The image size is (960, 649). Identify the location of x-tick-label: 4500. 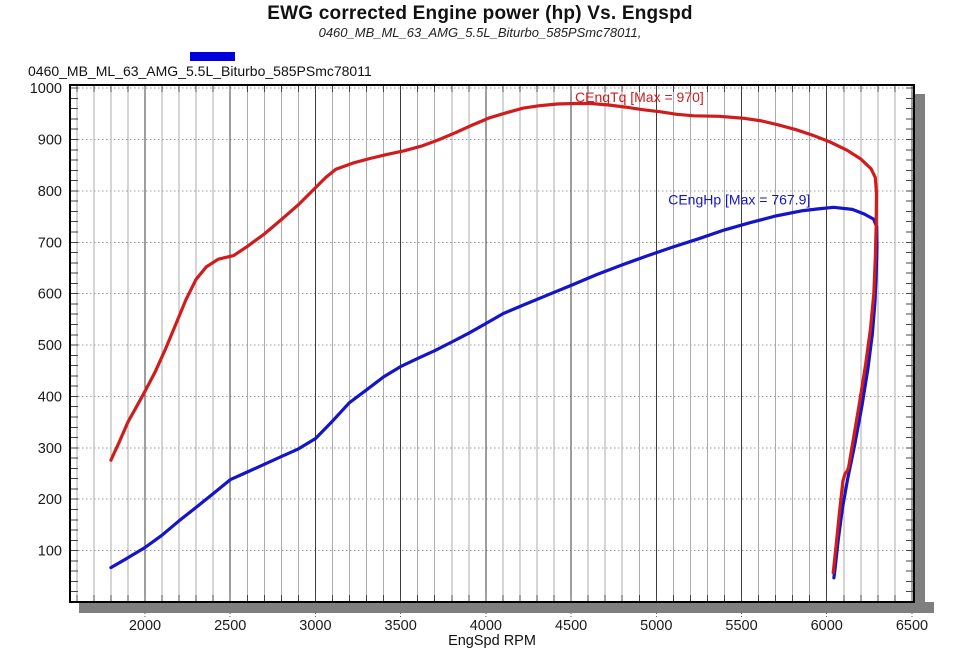
(571, 626).